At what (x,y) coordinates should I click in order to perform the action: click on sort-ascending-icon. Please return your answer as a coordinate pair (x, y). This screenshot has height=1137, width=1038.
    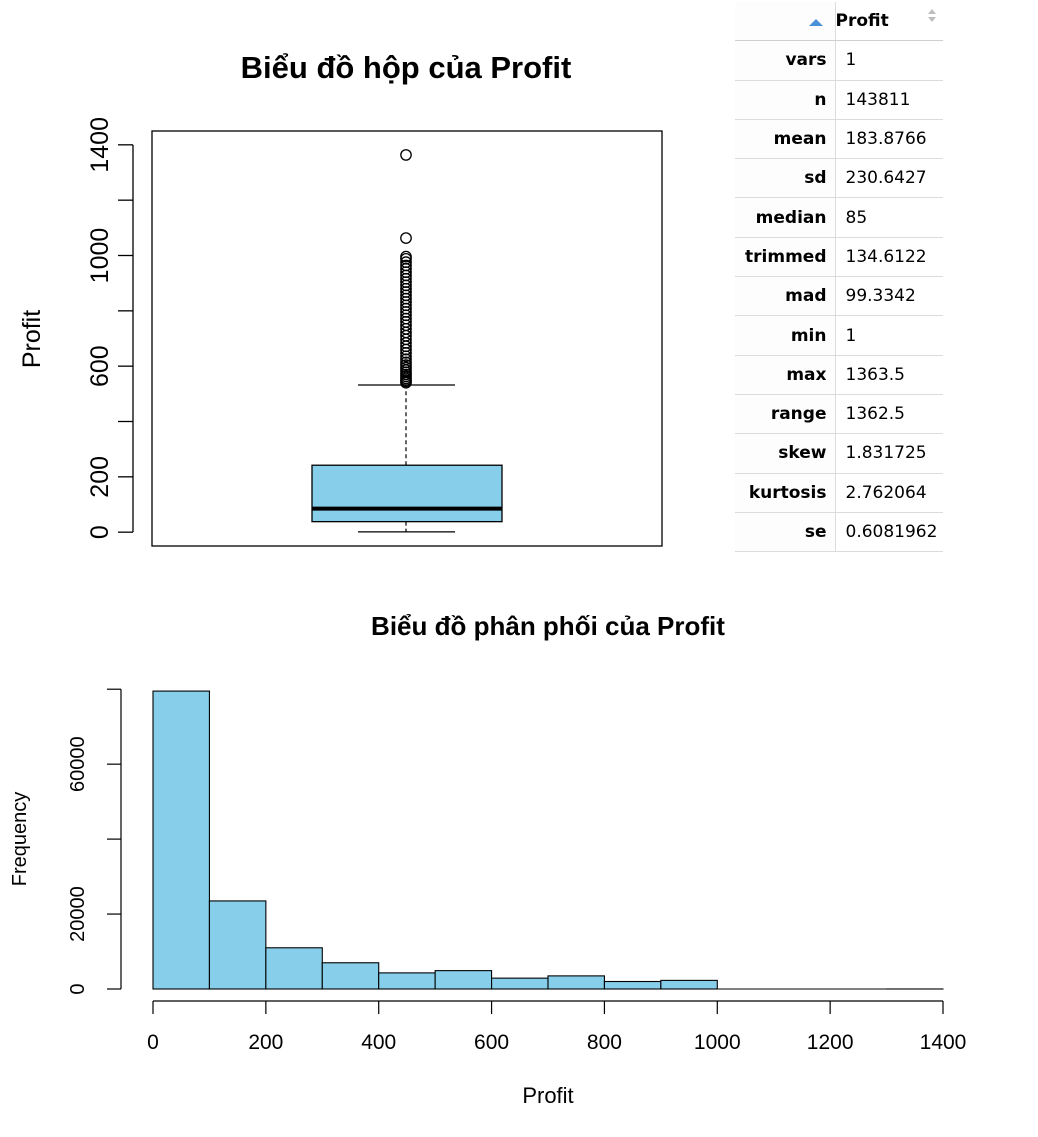
    Looking at the image, I should click on (816, 23).